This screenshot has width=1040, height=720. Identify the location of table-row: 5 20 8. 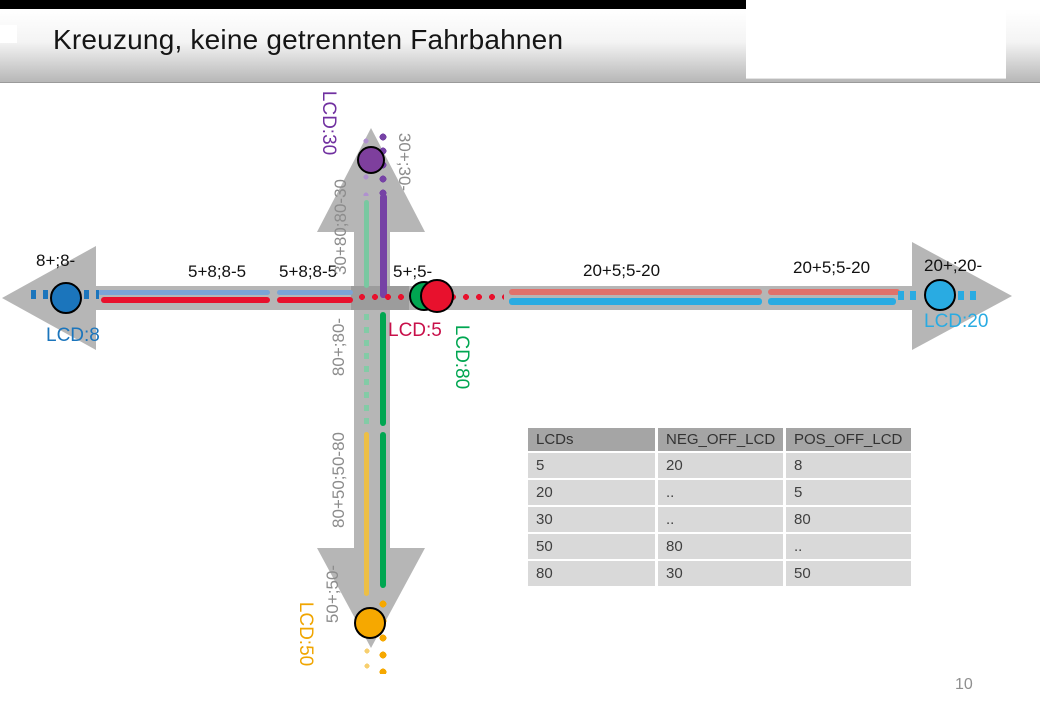
(719, 465).